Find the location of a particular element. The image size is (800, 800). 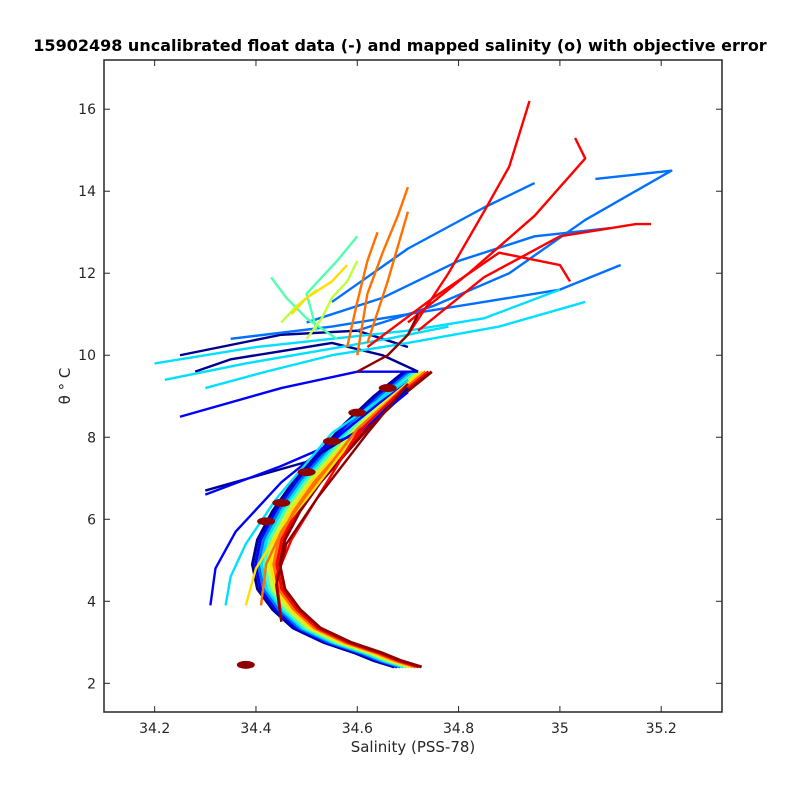

y-axis-label: θ ° C is located at coordinates (65, 386).